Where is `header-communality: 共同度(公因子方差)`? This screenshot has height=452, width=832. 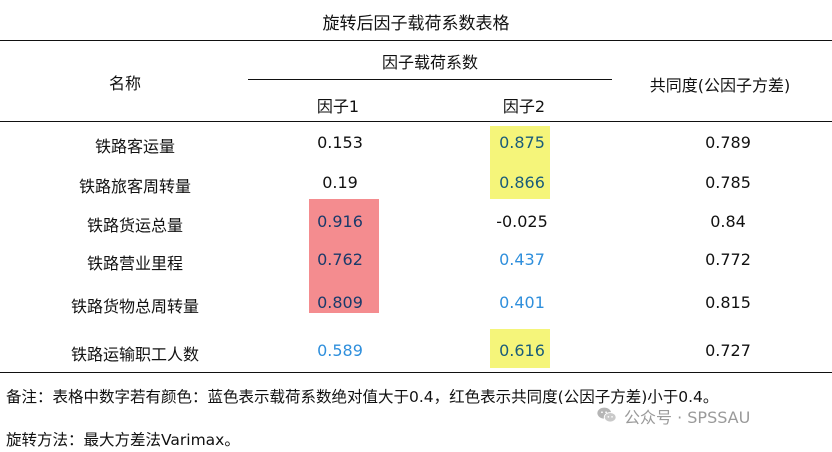
header-communality: 共同度(公因子方差) is located at coordinates (720, 85).